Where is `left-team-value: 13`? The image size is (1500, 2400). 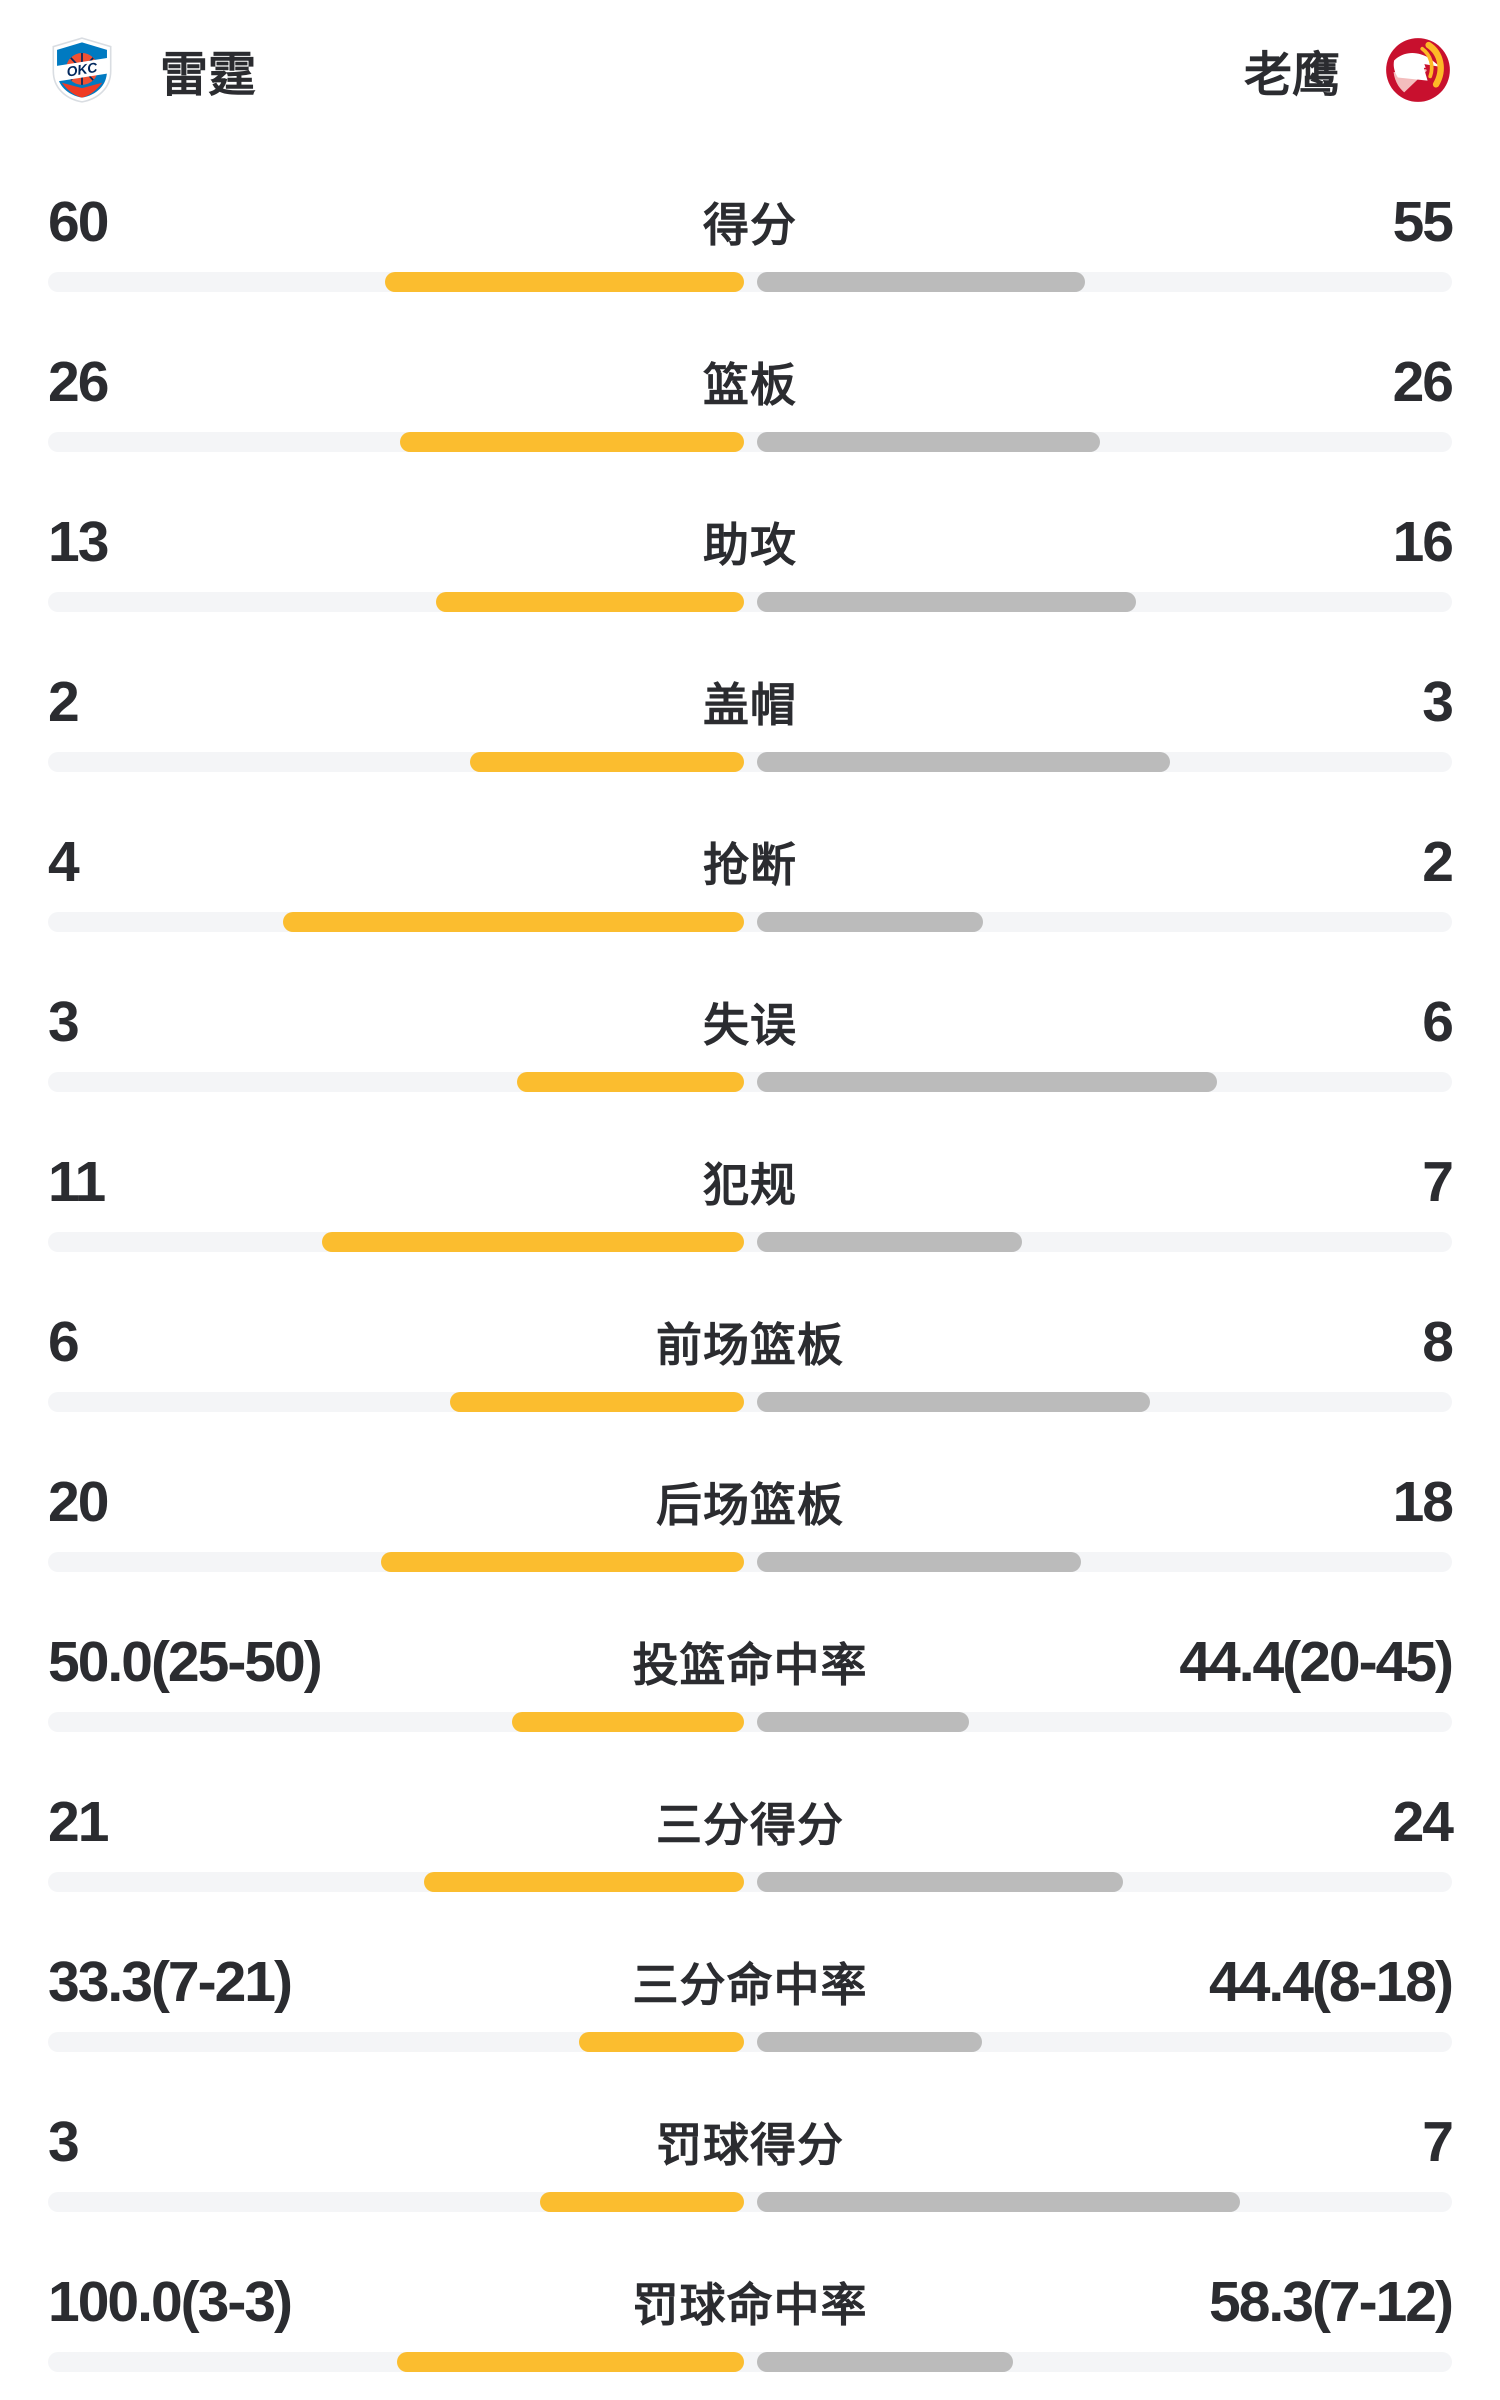
left-team-value: 13 is located at coordinates (78, 542).